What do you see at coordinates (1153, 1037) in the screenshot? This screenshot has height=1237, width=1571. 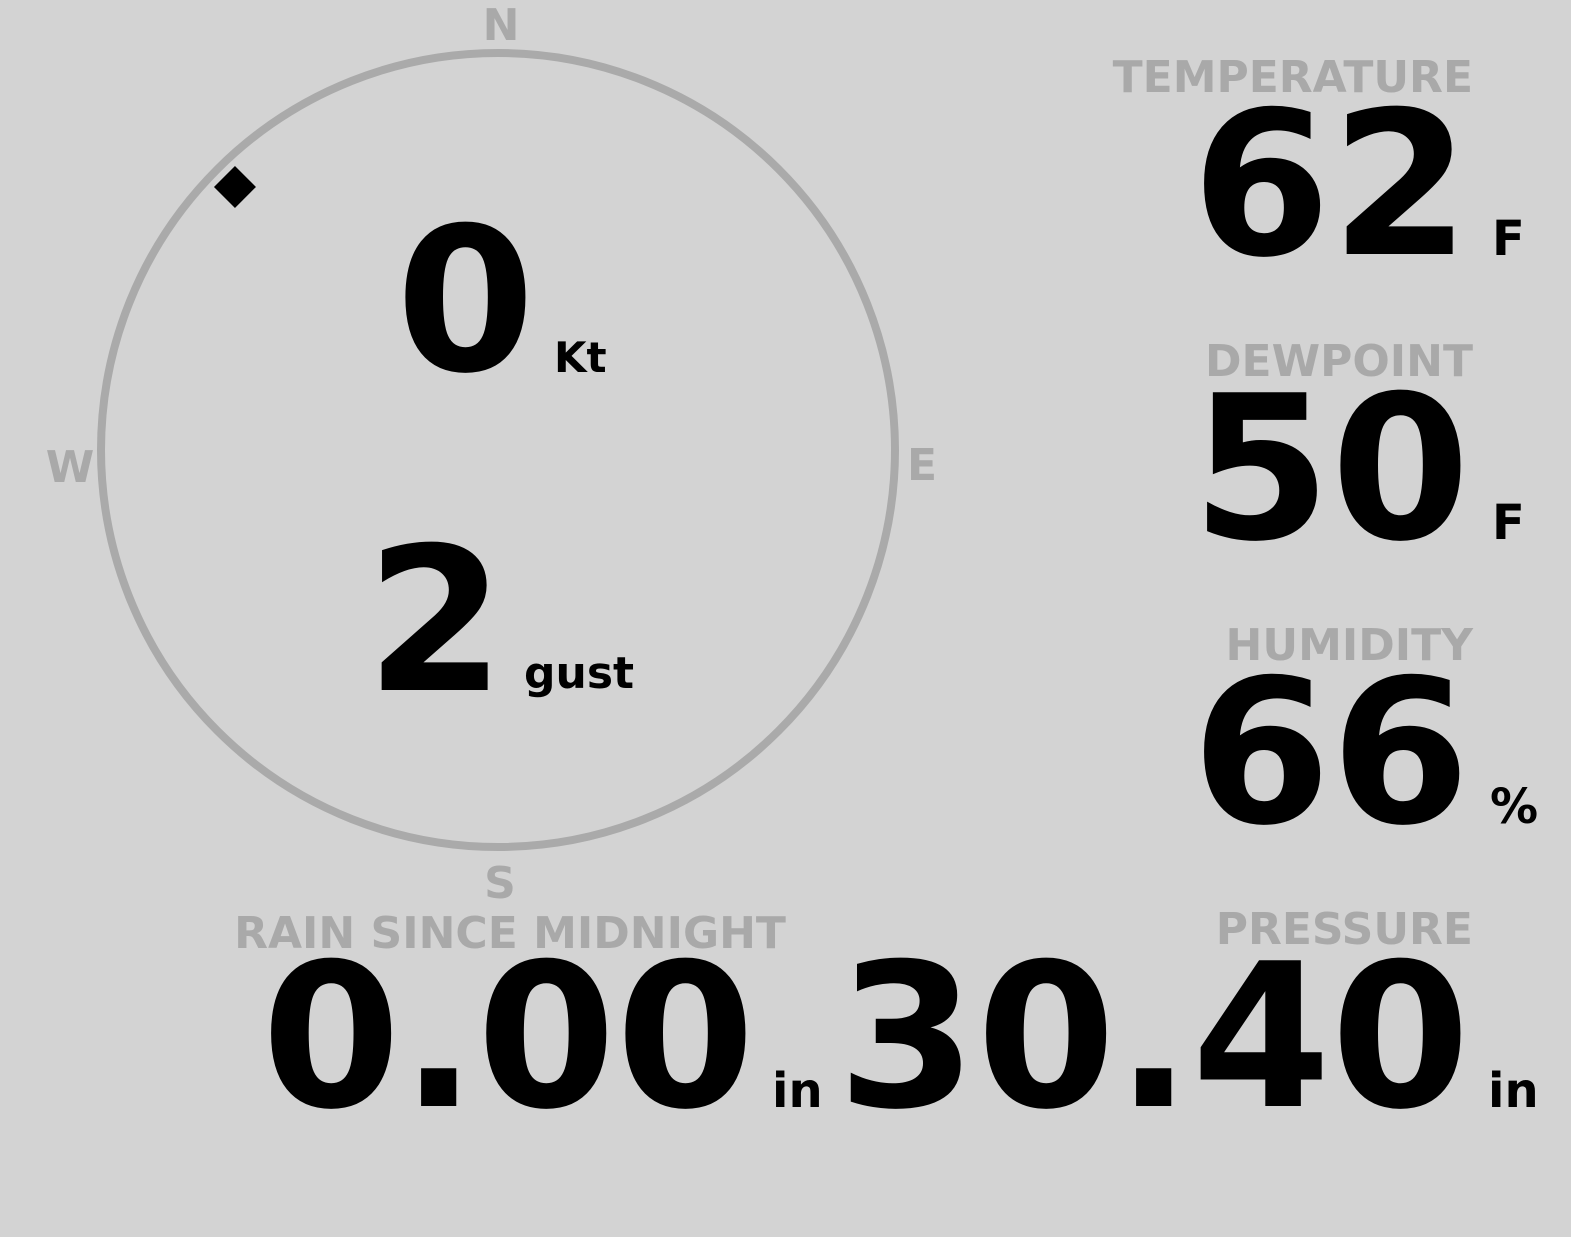 I see `pressure-value: 30.40` at bounding box center [1153, 1037].